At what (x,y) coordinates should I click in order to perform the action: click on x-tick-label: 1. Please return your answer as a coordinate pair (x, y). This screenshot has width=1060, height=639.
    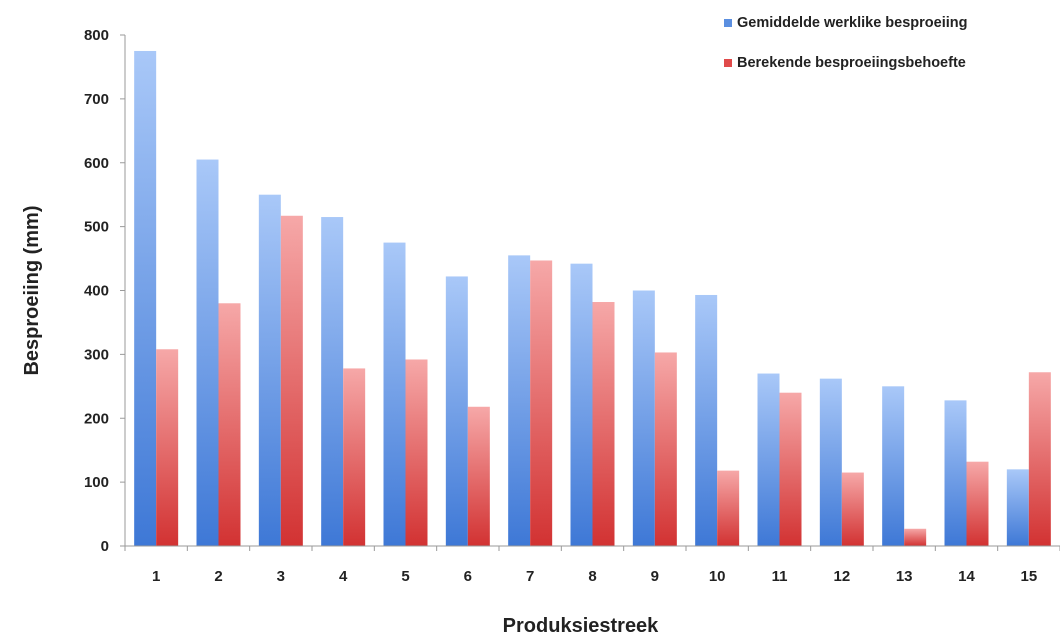
    Looking at the image, I should click on (156, 576).